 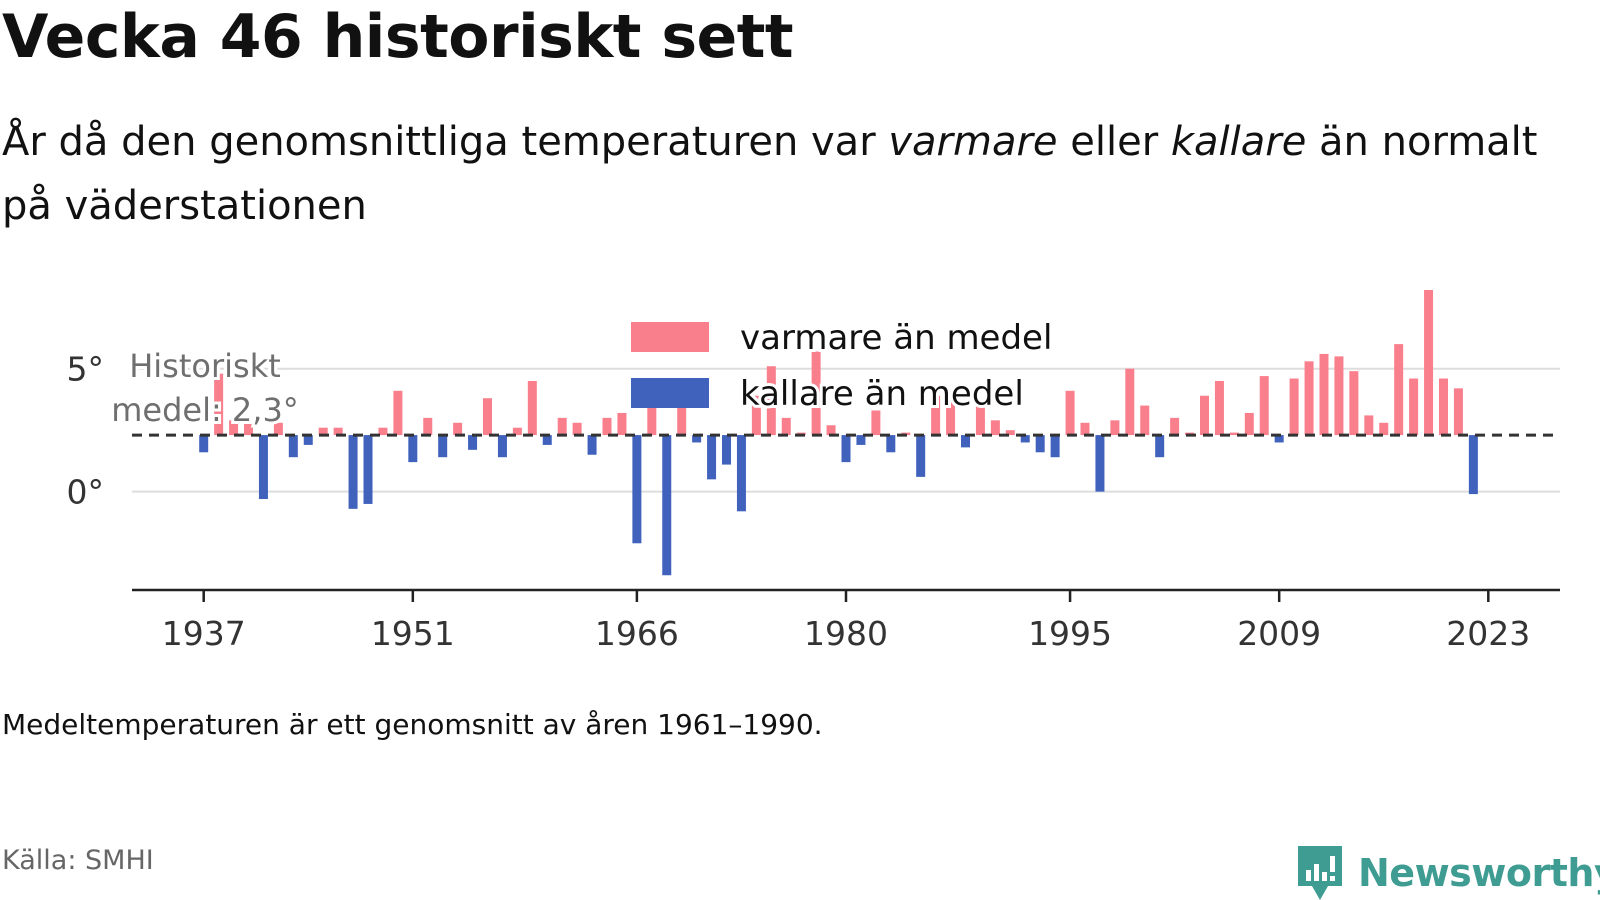 I want to click on newsworthy-logo: Newsworthy, so click(x=1447, y=871).